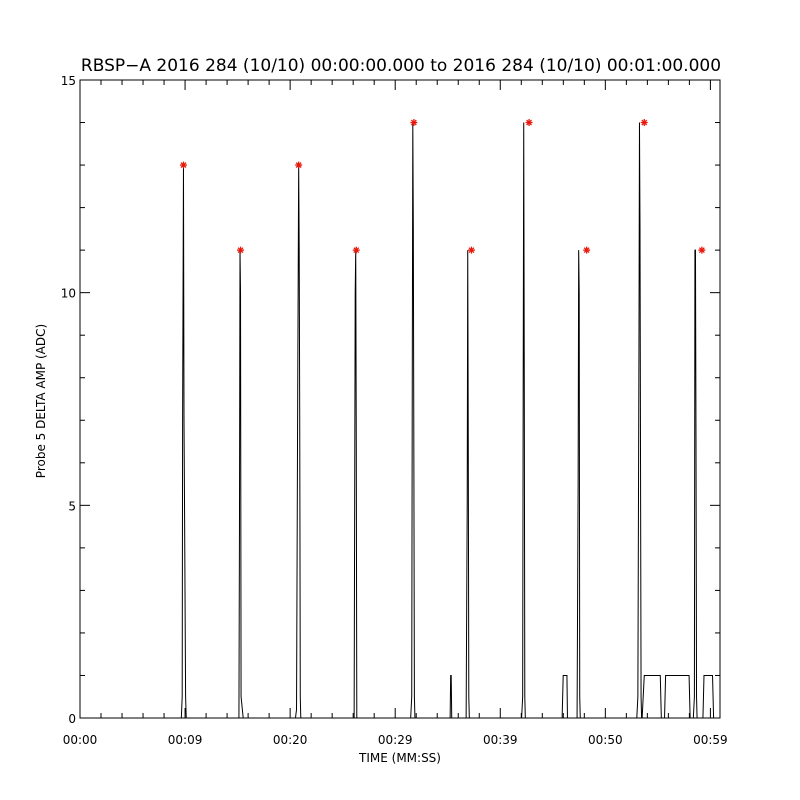  I want to click on x-tick-label: 00:39, so click(500, 740).